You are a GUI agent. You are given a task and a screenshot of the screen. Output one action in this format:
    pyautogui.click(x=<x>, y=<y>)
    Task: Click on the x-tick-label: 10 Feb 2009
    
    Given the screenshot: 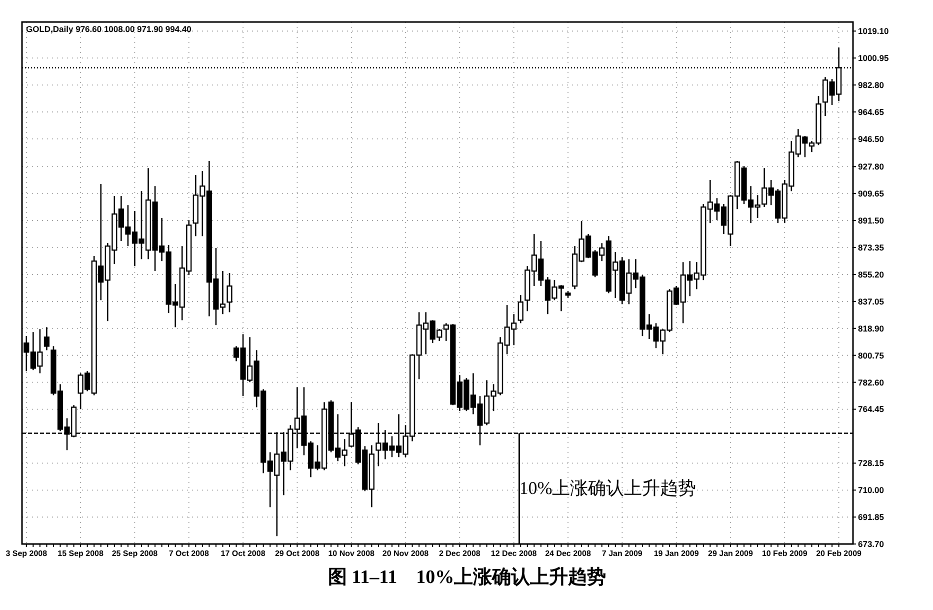 What is the action you would take?
    pyautogui.click(x=785, y=553)
    